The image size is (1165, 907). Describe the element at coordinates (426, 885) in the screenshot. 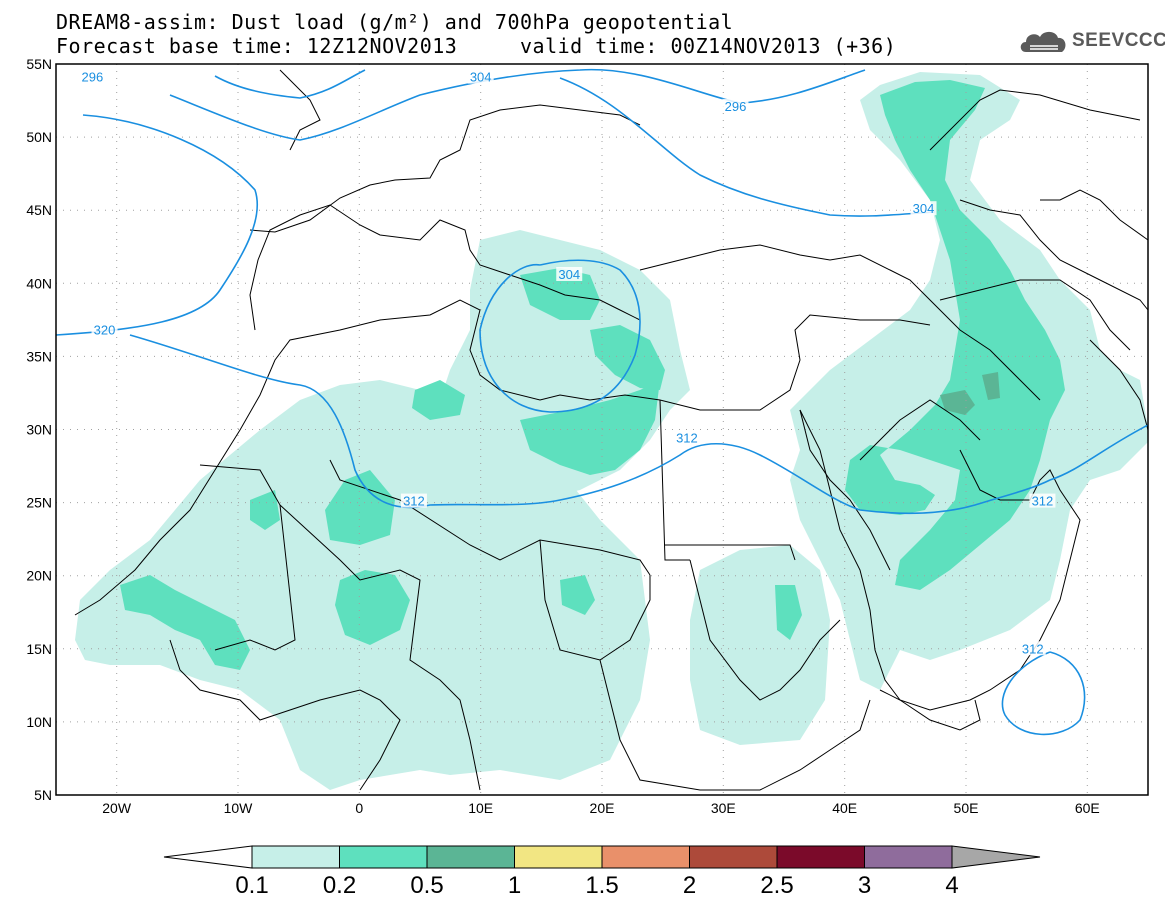

I see `colorbar-label: 0.5` at that location.